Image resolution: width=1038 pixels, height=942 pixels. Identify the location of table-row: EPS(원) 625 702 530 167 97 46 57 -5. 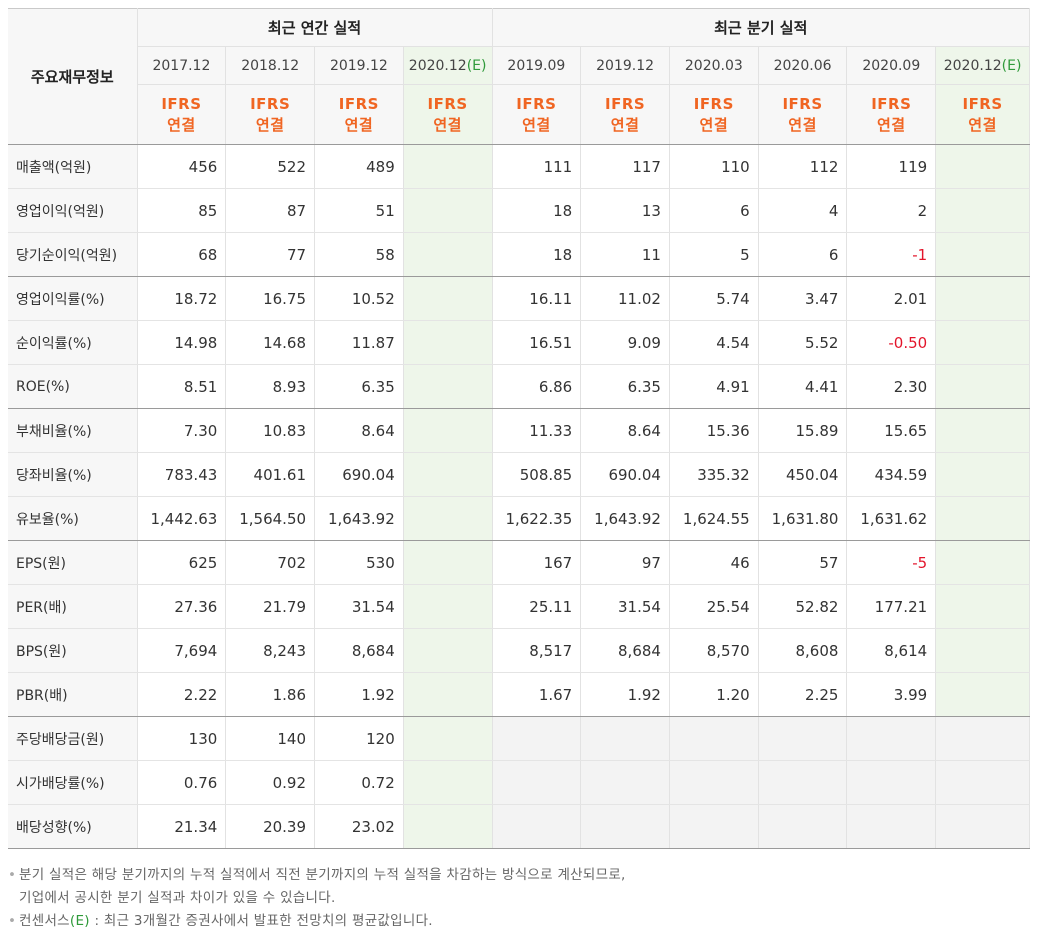
(519, 562).